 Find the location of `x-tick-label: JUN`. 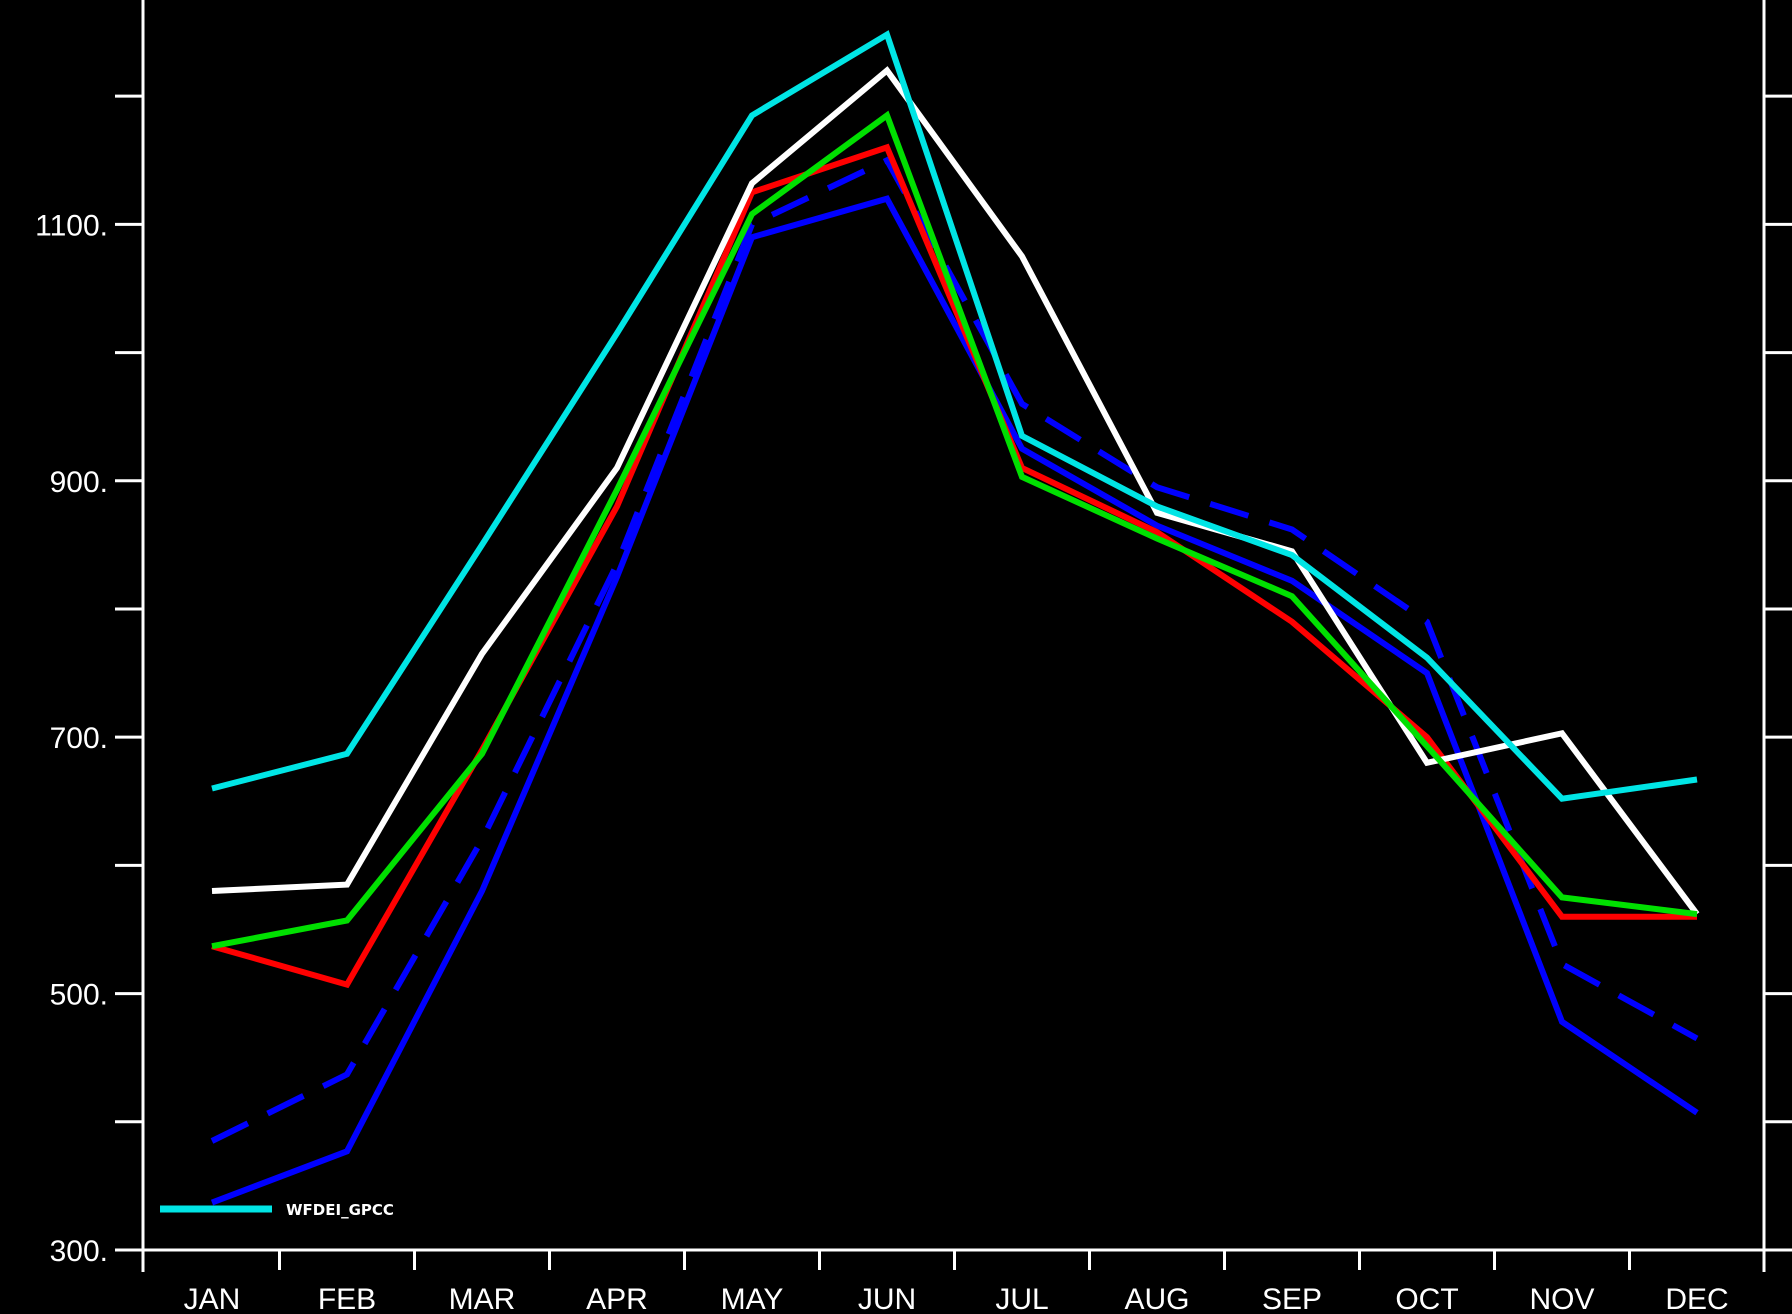

x-tick-label: JUN is located at coordinates (887, 1298).